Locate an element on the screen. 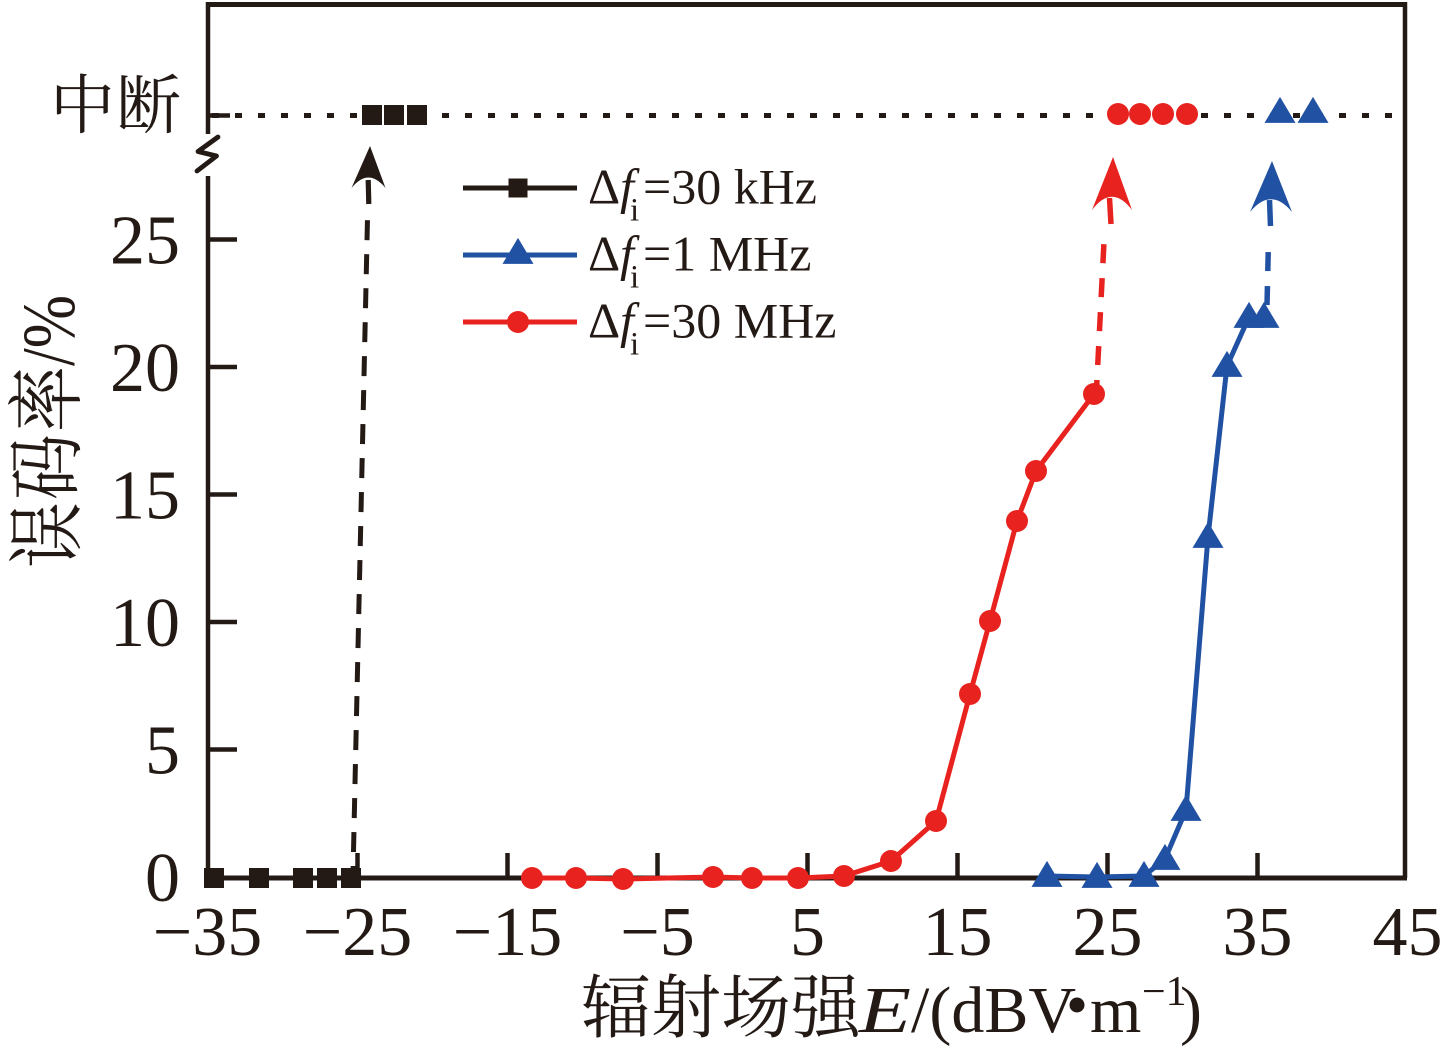 The image size is (1445, 1061). svg-text: −5 is located at coordinates (657, 932).